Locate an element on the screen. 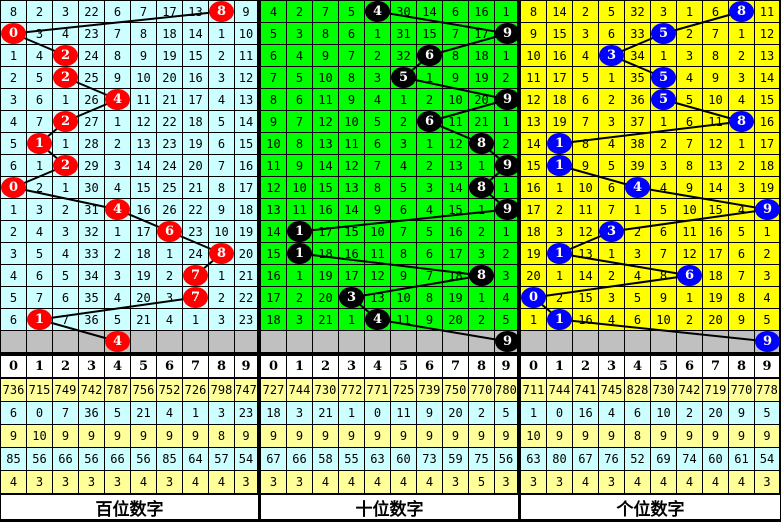  units-cell: 32 is located at coordinates (637, 11).